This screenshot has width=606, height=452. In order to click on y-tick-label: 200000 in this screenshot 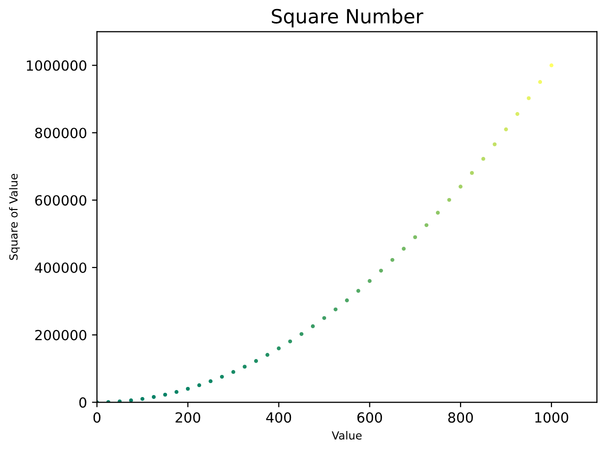, I will do `click(60, 335)`.